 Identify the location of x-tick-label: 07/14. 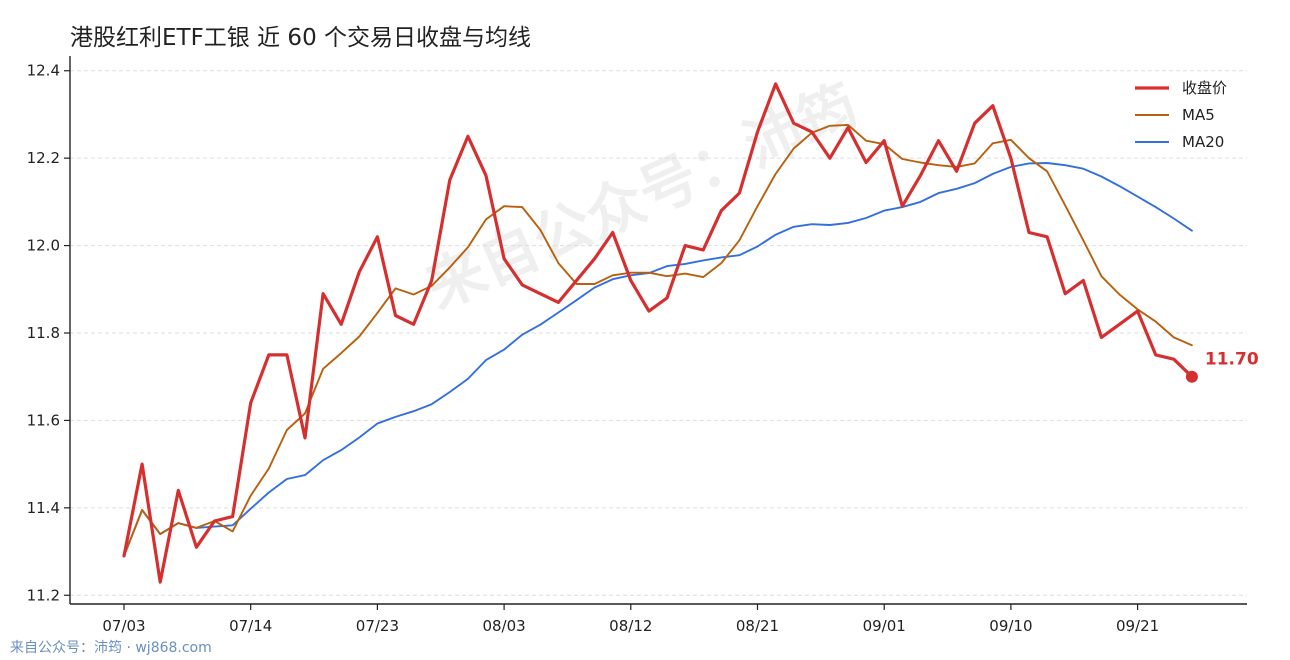
(250, 626).